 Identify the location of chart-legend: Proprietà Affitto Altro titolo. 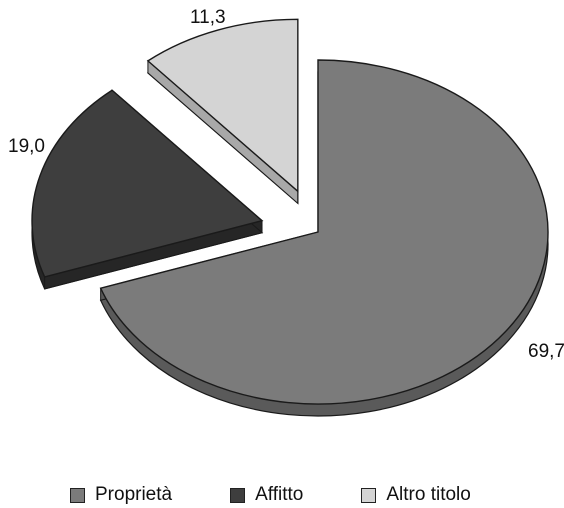
(270, 495).